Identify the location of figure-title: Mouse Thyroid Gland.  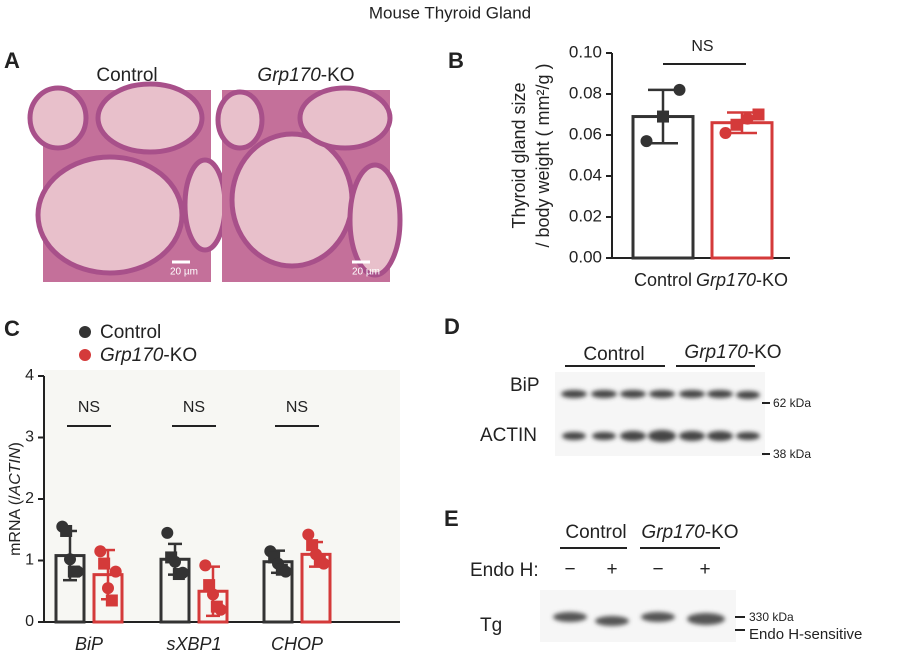
(450, 12).